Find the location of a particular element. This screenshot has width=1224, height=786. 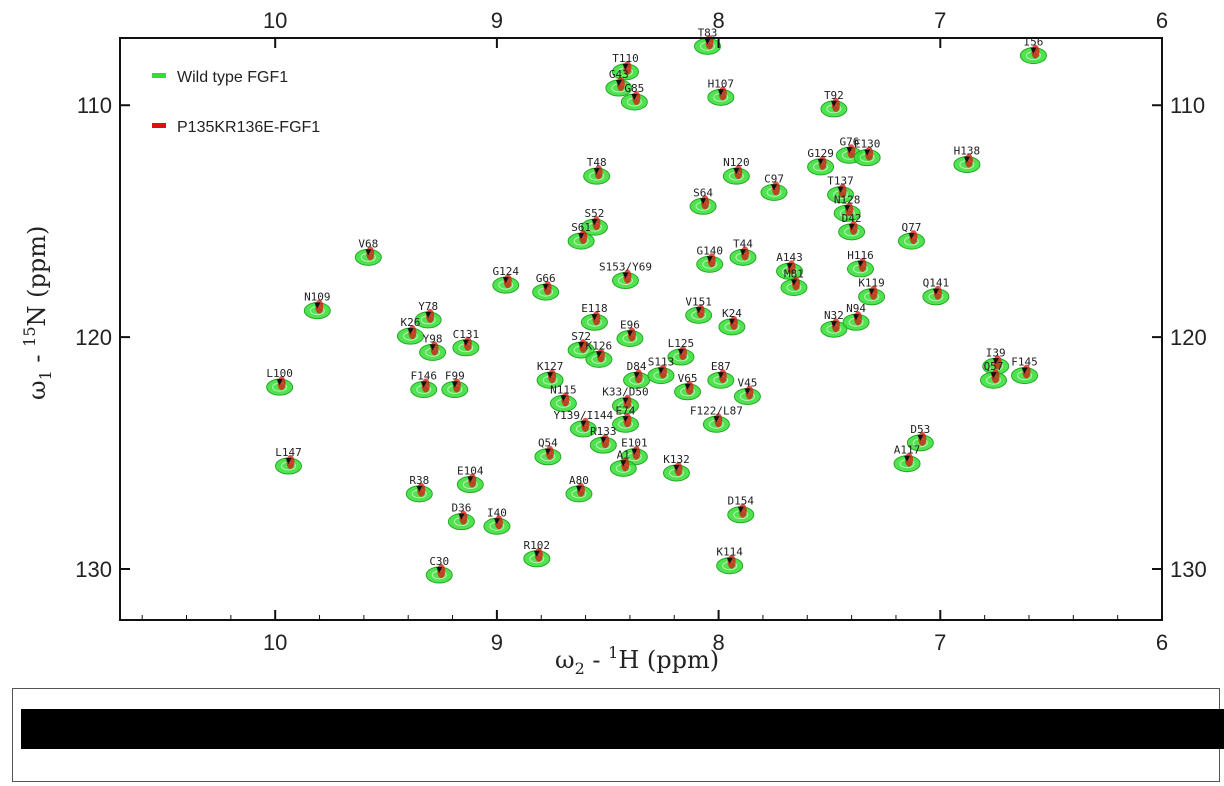

peak-label: R38 is located at coordinates (419, 480).